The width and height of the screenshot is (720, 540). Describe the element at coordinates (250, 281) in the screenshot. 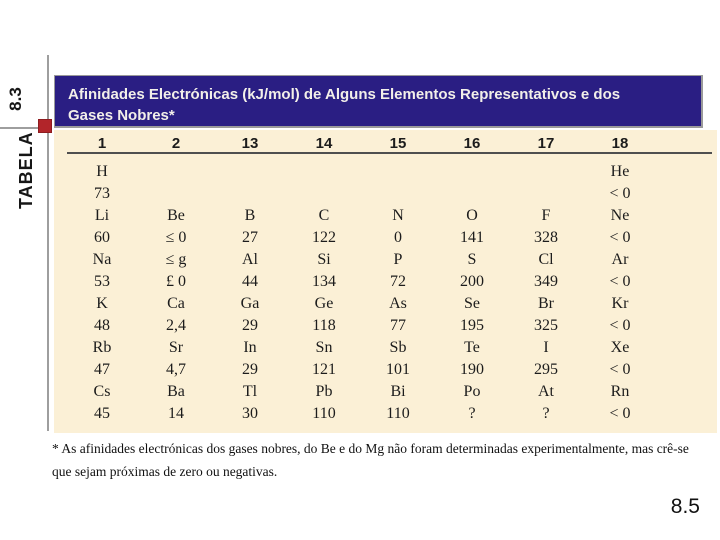

I see `table-cell: 44` at that location.